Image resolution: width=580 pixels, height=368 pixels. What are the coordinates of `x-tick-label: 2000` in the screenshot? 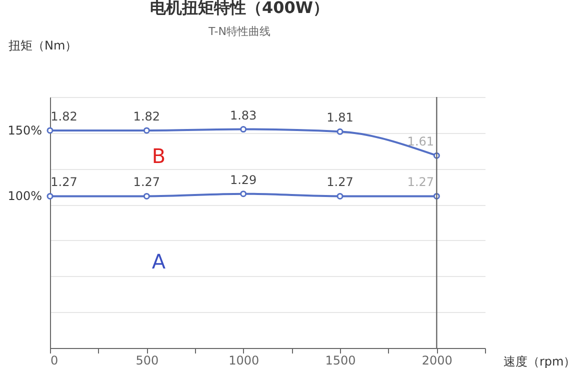 It's located at (437, 361).